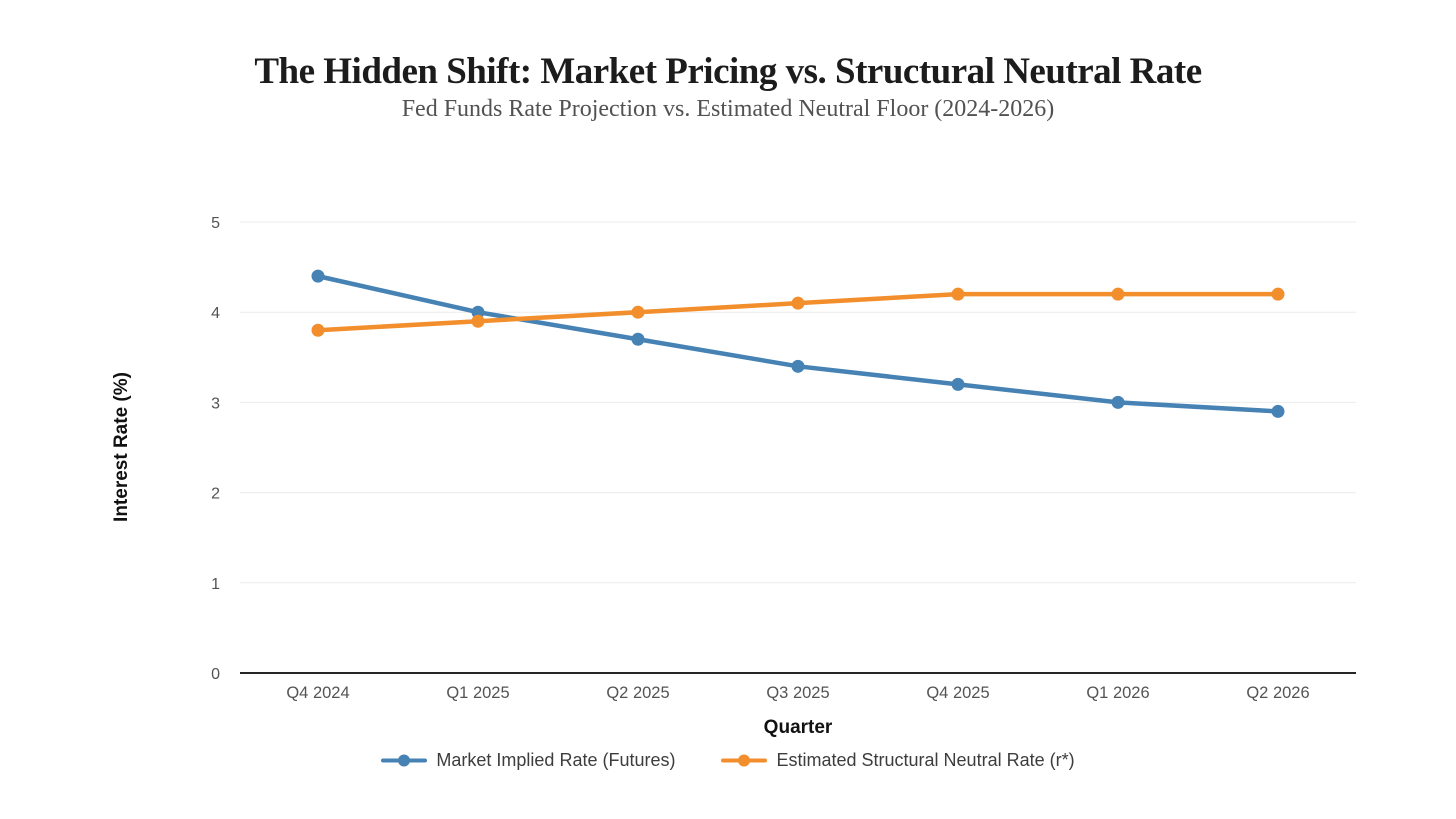  What do you see at coordinates (798, 727) in the screenshot?
I see `x-axis-label: Quarter` at bounding box center [798, 727].